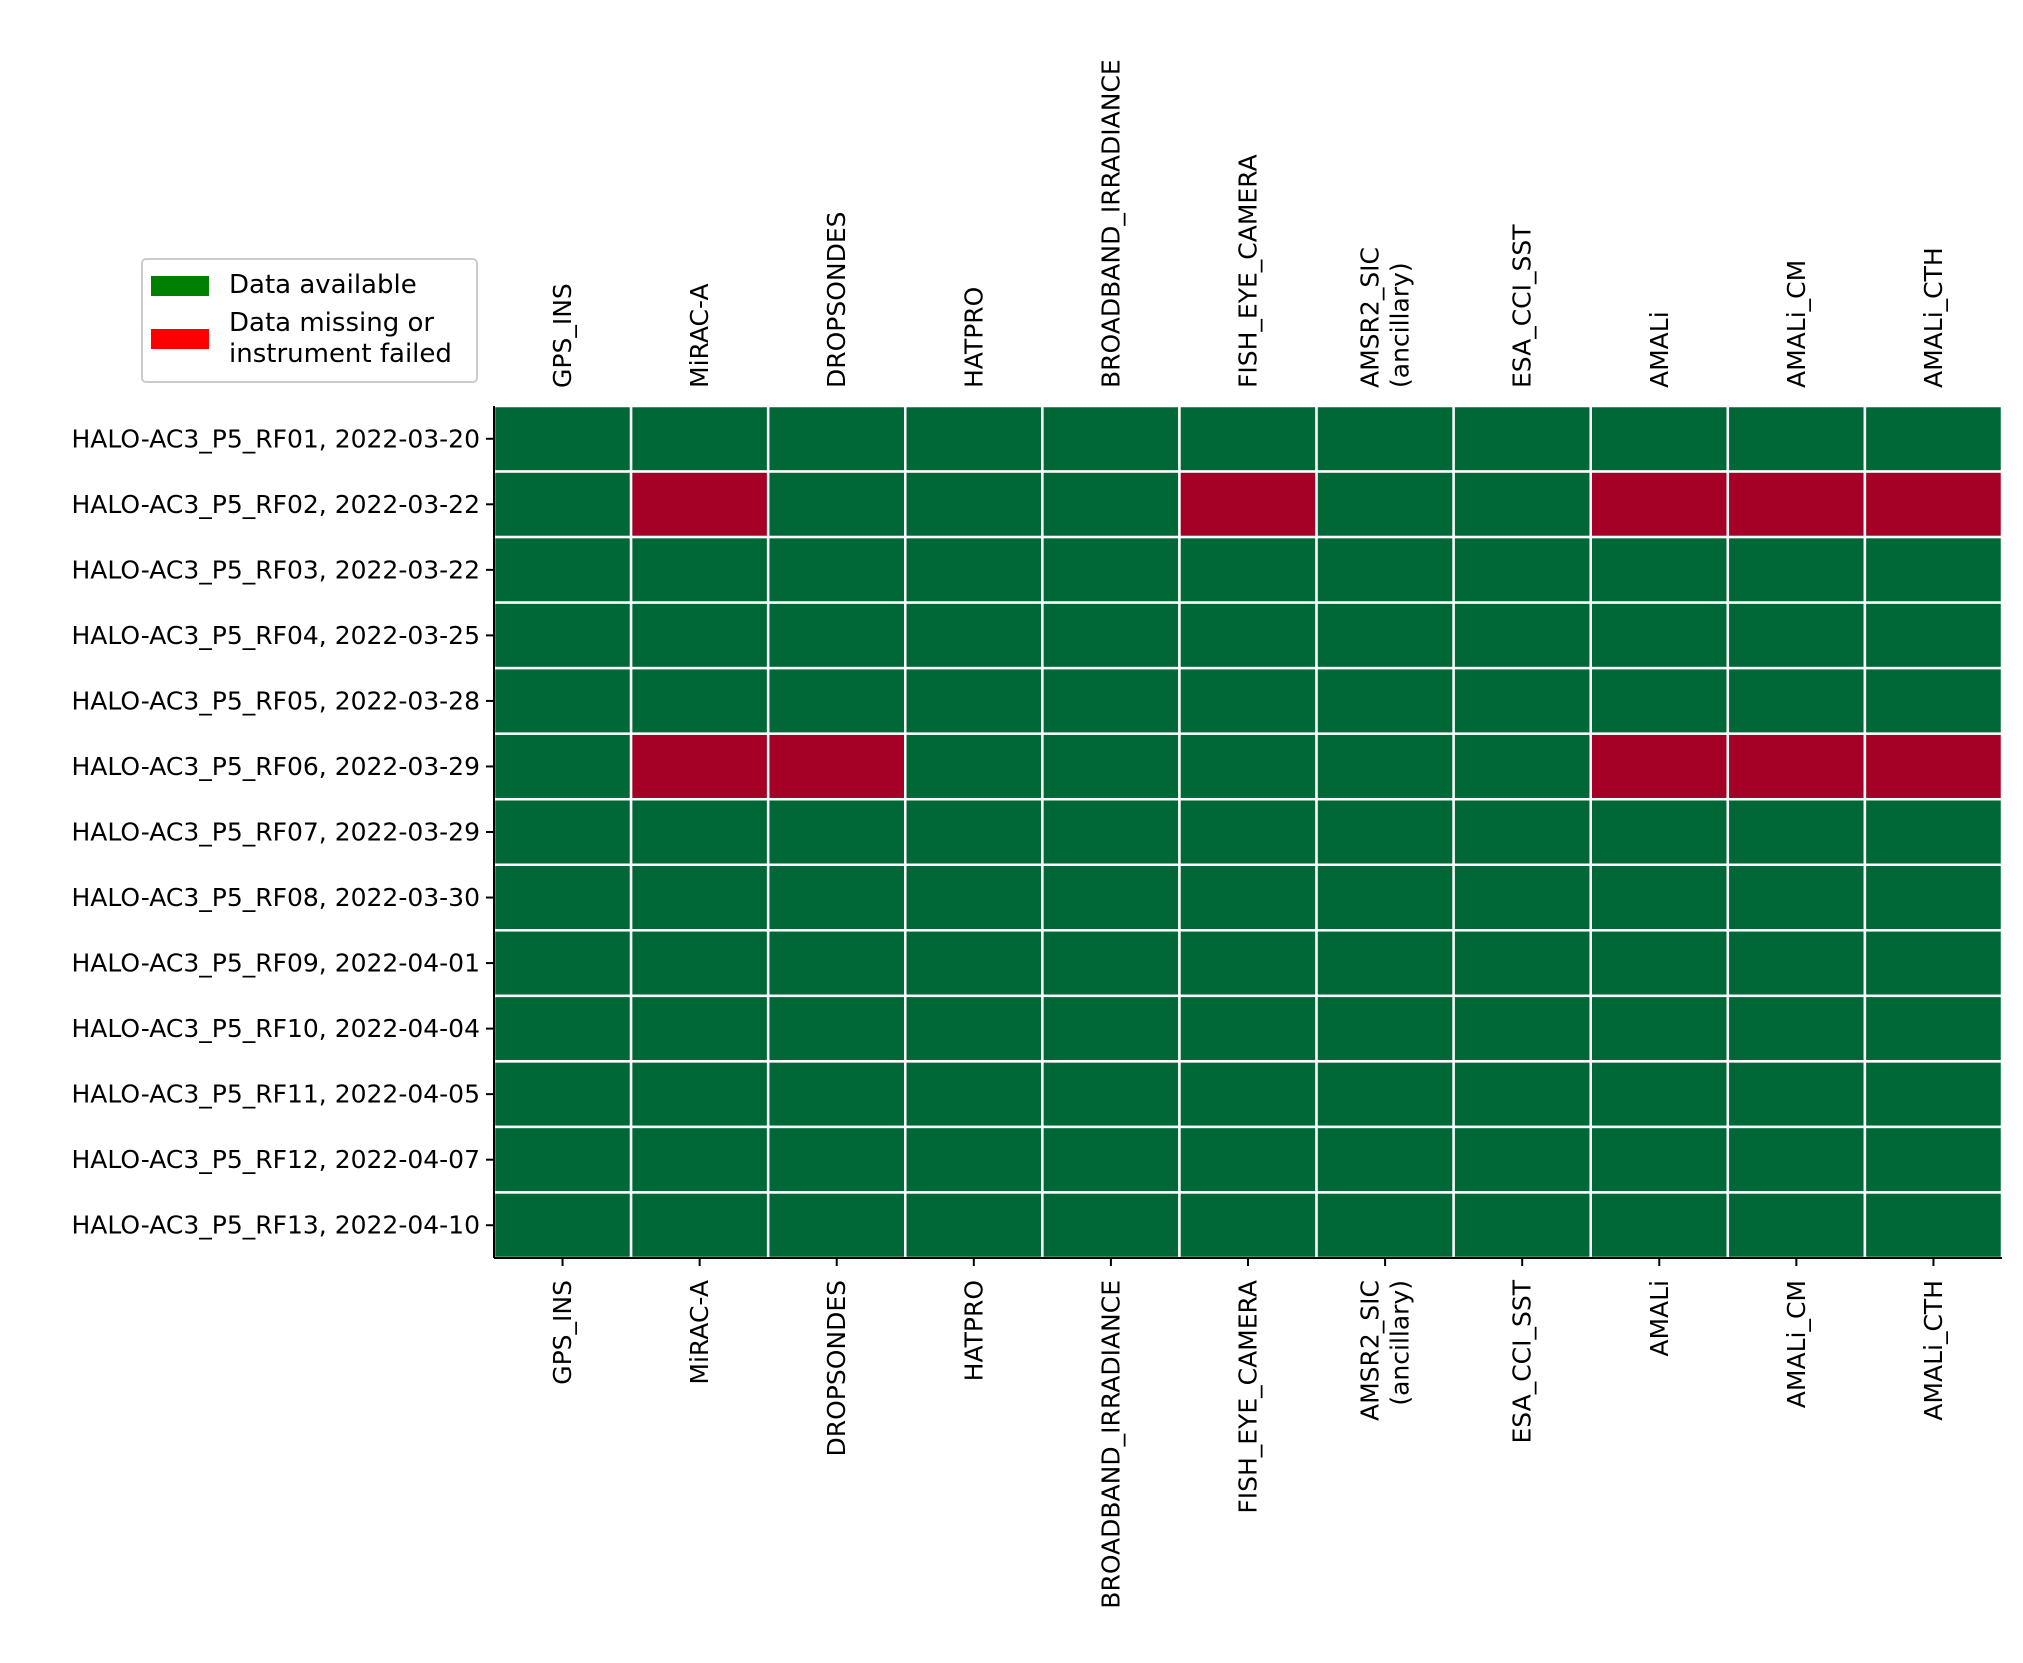 This screenshot has width=2023, height=1663. Describe the element at coordinates (1110, 1444) in the screenshot. I see `column-label-bottom: BROADBAND_IRRADIANCE` at that location.